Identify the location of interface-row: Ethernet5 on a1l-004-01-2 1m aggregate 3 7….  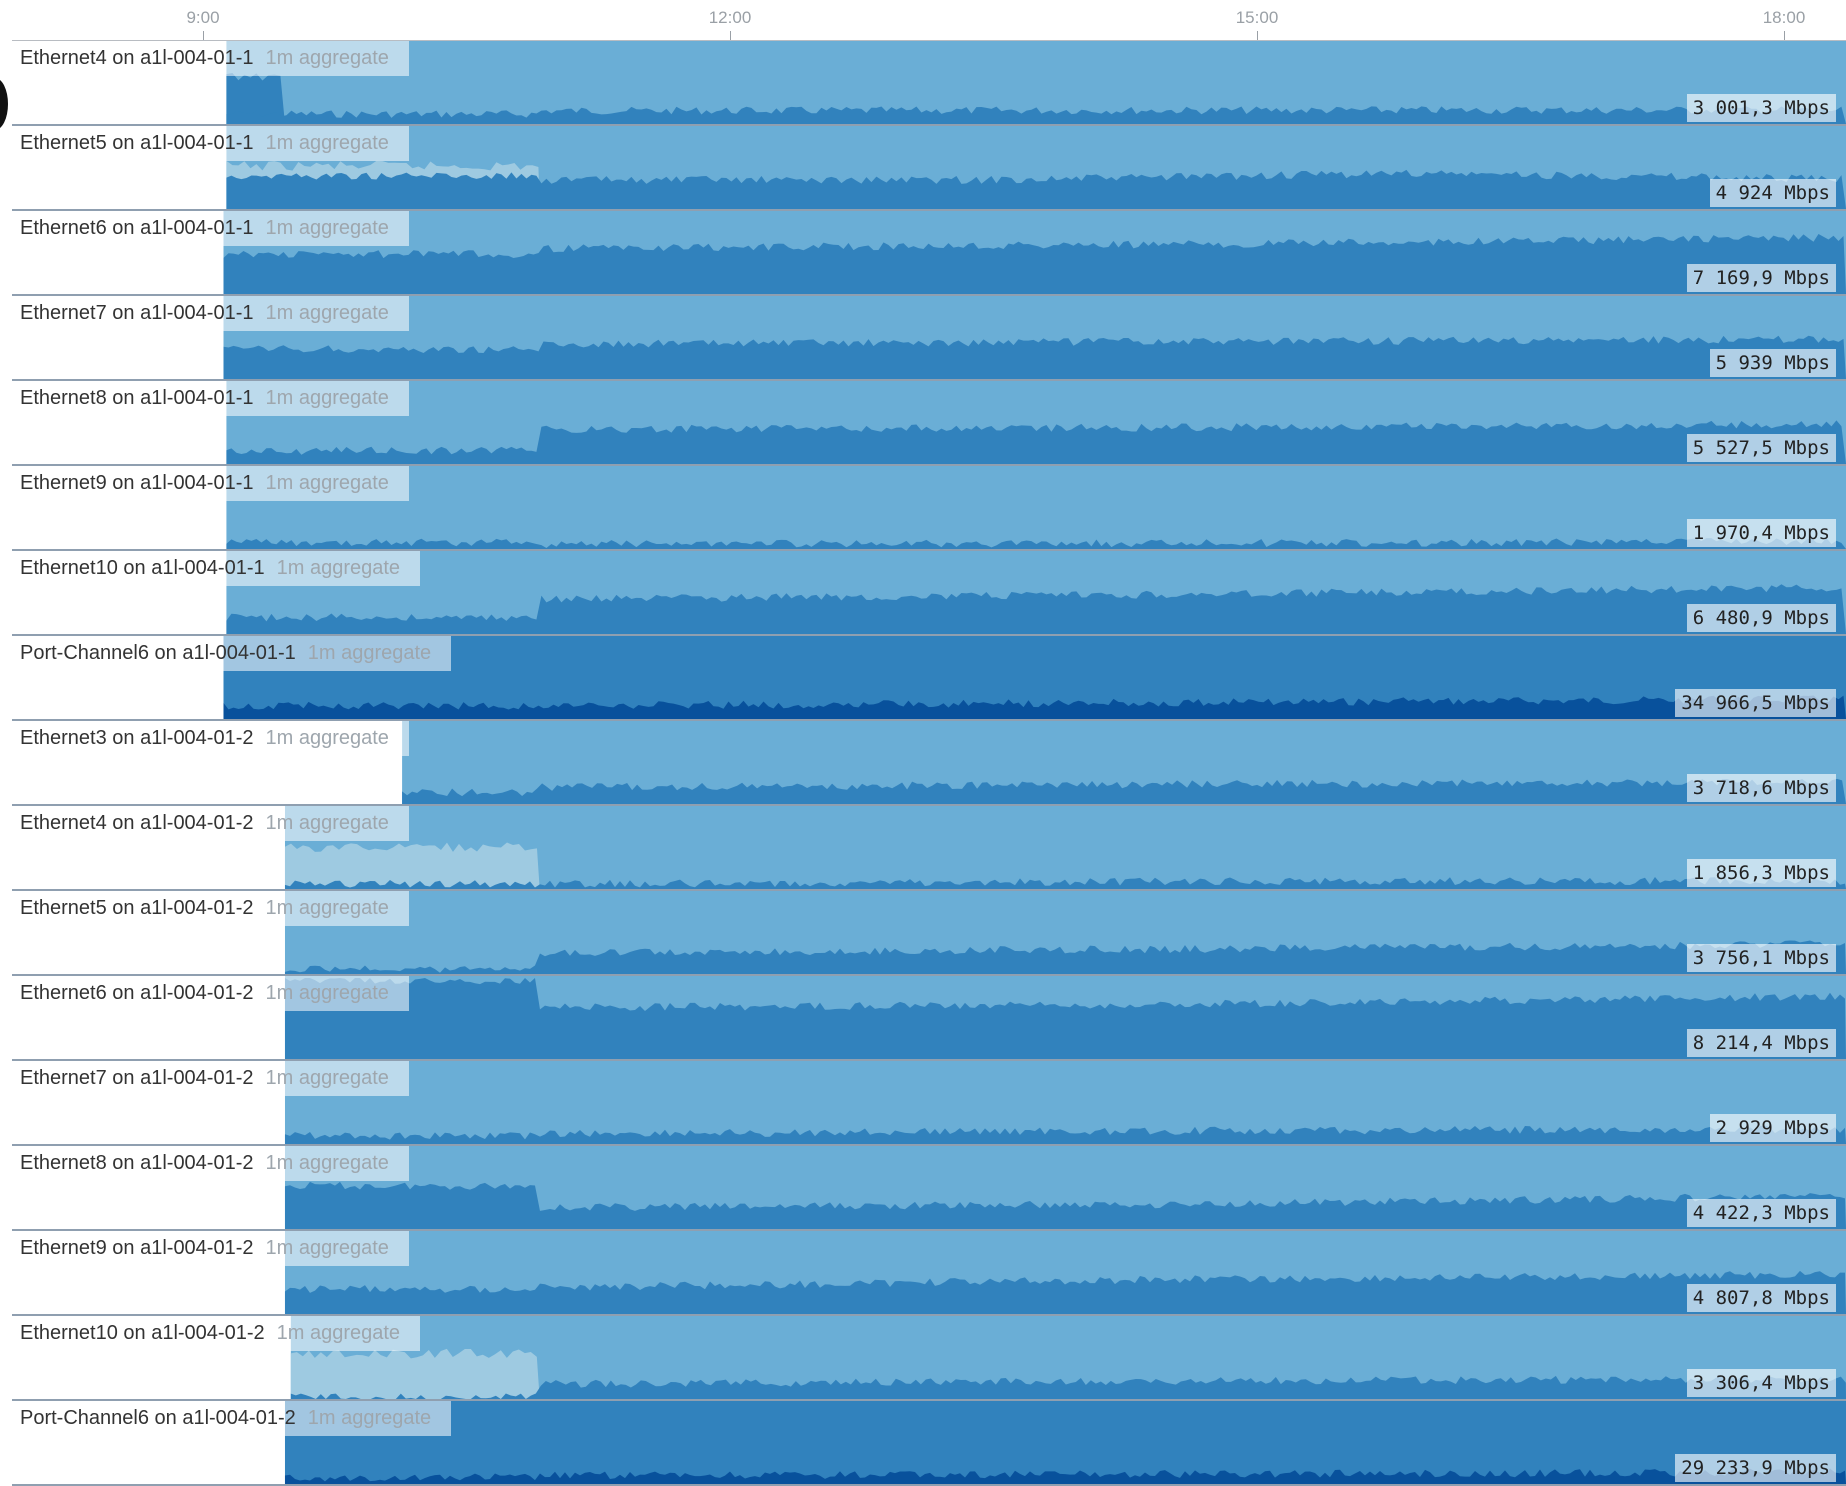
(929, 933).